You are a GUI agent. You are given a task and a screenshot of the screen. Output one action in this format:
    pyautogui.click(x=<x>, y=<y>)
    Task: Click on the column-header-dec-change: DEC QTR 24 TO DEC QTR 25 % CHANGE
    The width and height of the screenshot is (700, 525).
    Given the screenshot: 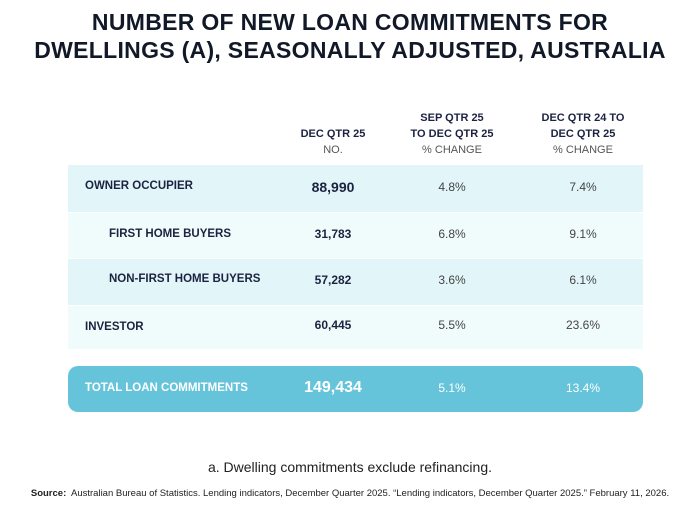 What is the action you would take?
    pyautogui.click(x=583, y=134)
    